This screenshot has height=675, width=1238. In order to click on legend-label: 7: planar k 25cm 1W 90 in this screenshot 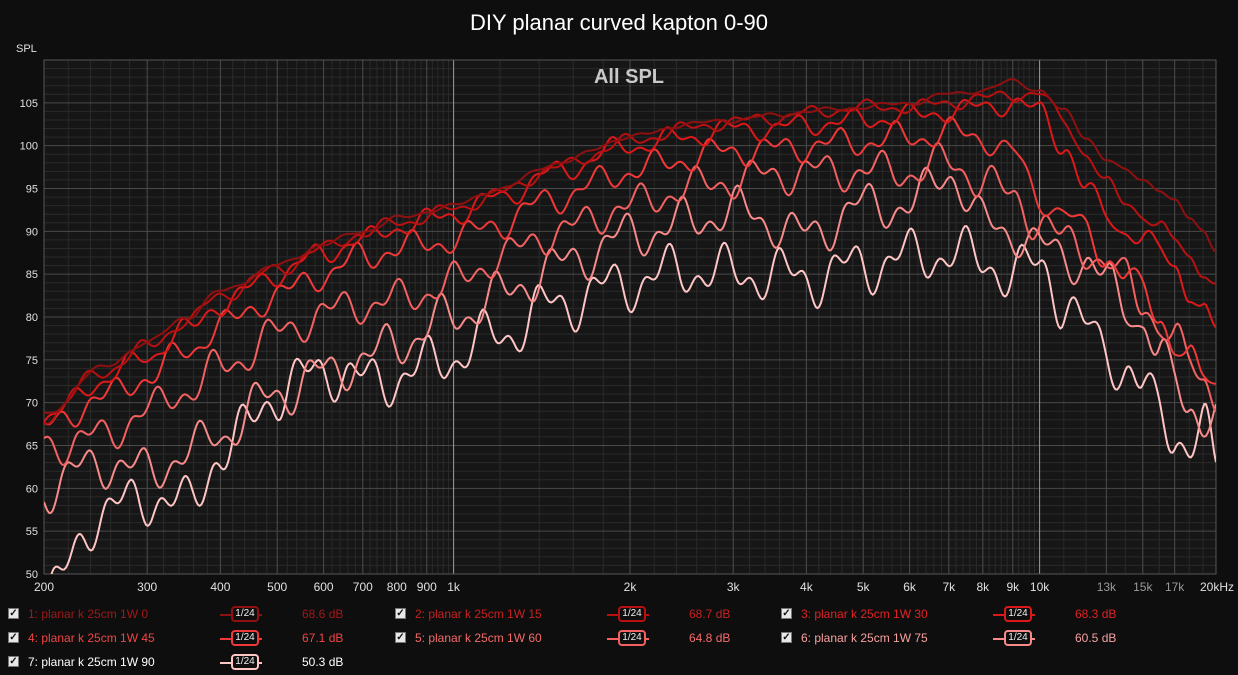, I will do `click(91, 662)`.